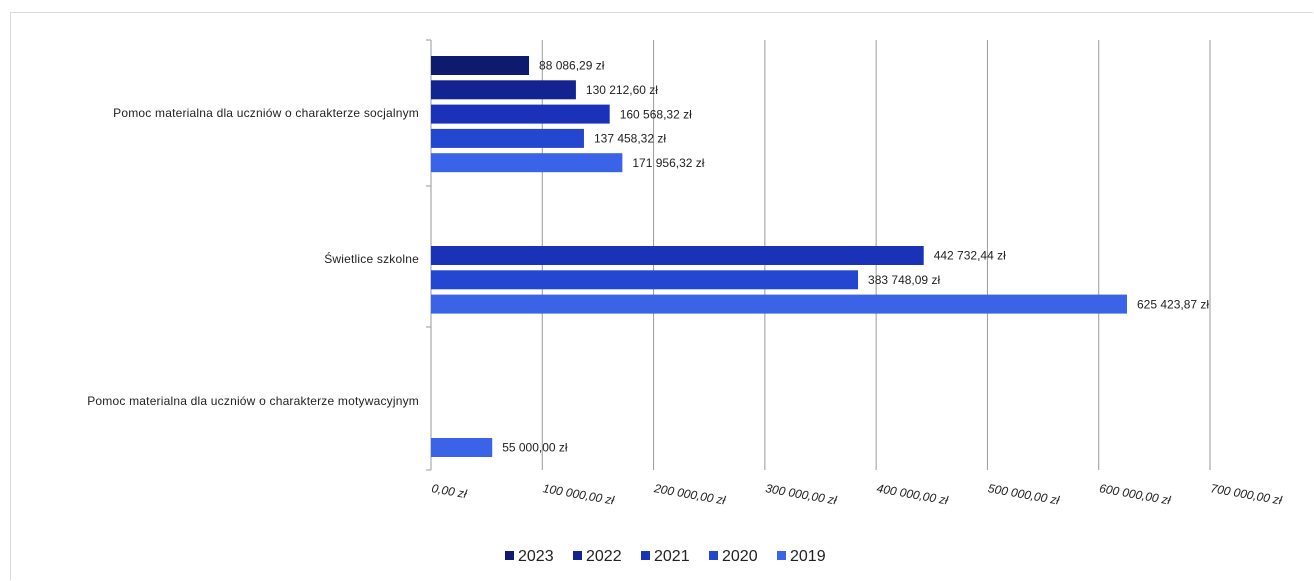  I want to click on data-label: 160 568,32 zł, so click(656, 114).